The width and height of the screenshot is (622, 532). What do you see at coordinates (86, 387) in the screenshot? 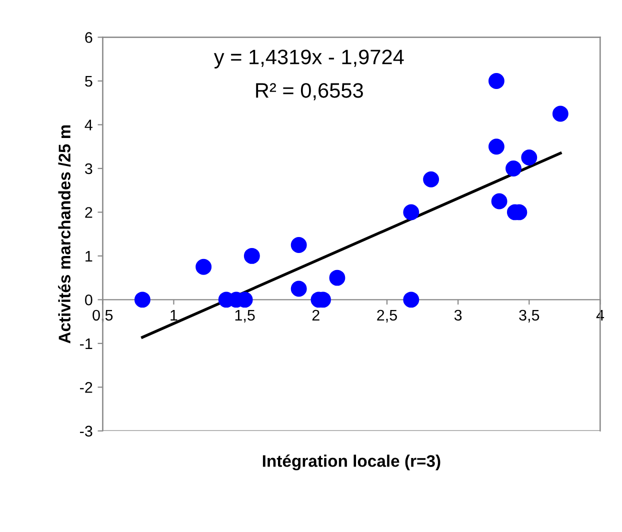
I see `y-tick-label: -2` at bounding box center [86, 387].